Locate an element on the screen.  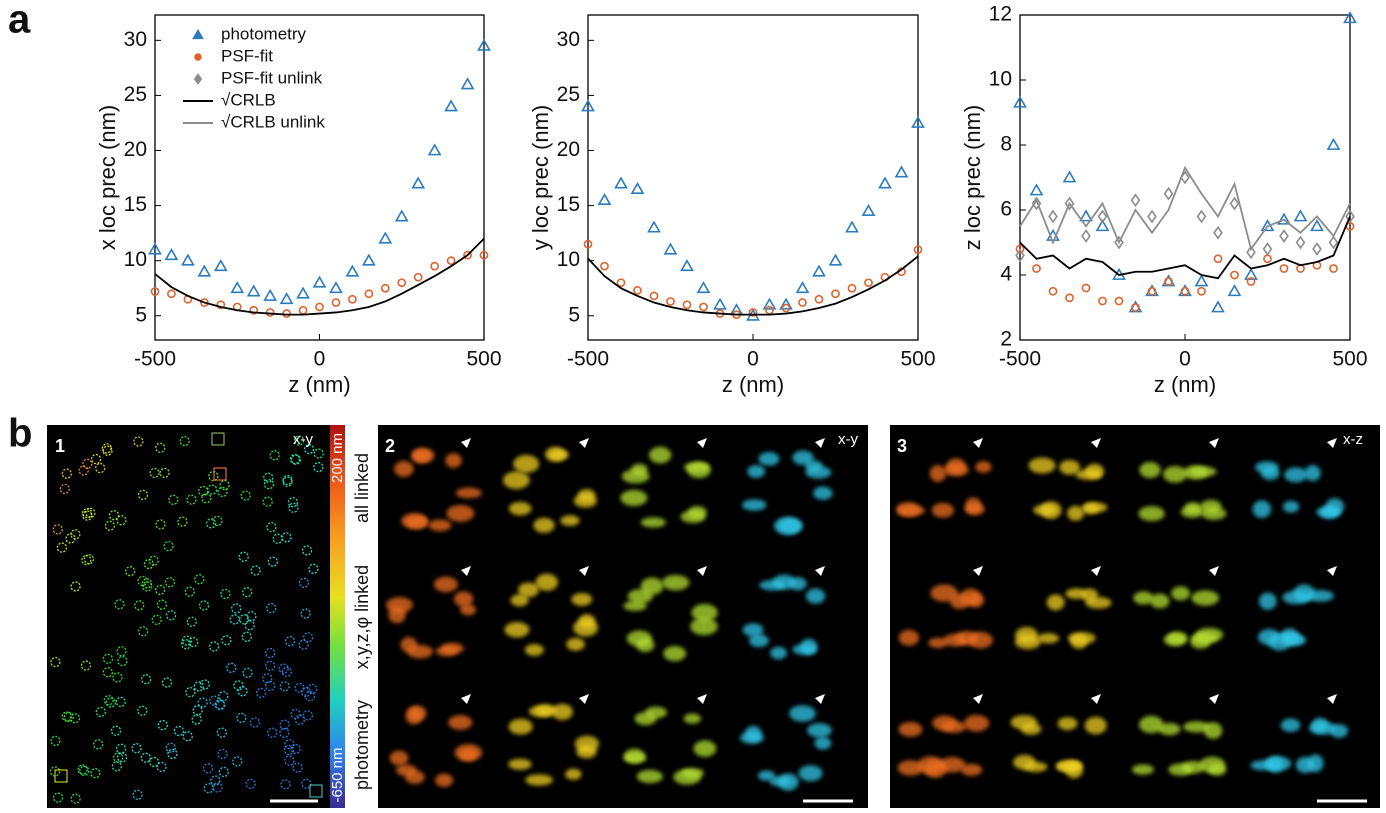
row-label: photometry is located at coordinates (362, 745).